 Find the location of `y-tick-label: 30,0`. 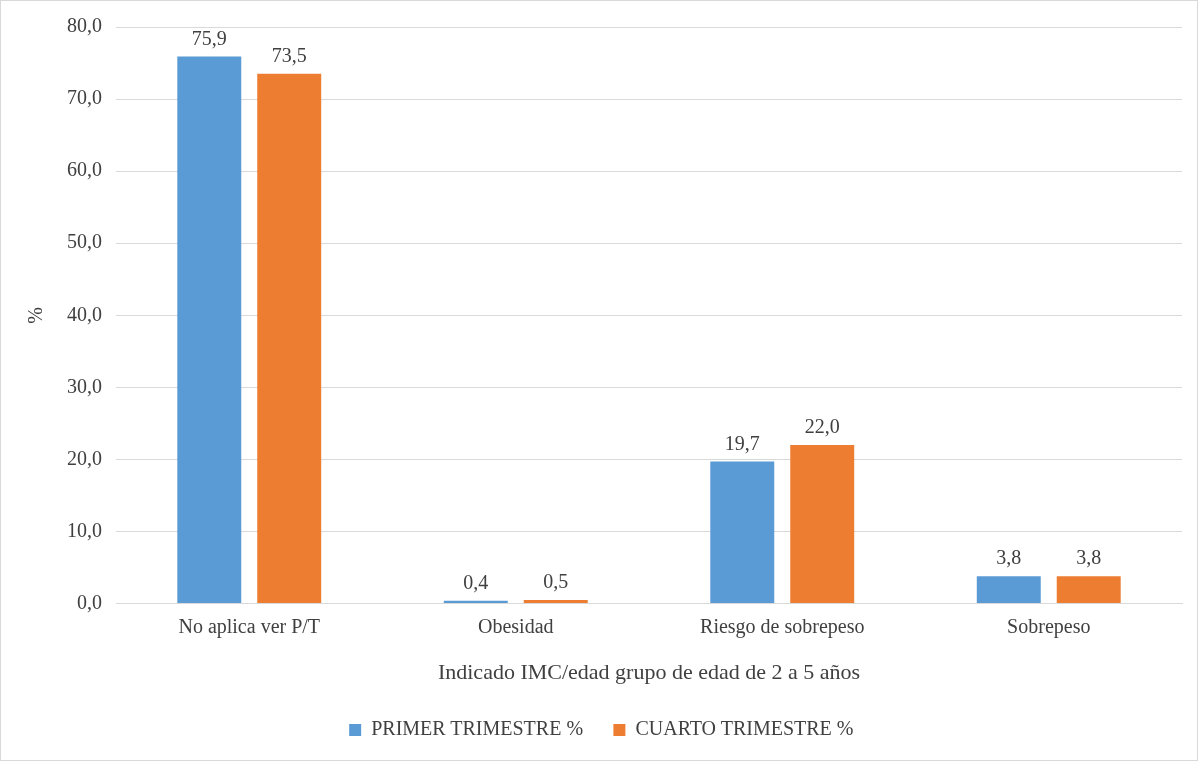

y-tick-label: 30,0 is located at coordinates (84, 385).